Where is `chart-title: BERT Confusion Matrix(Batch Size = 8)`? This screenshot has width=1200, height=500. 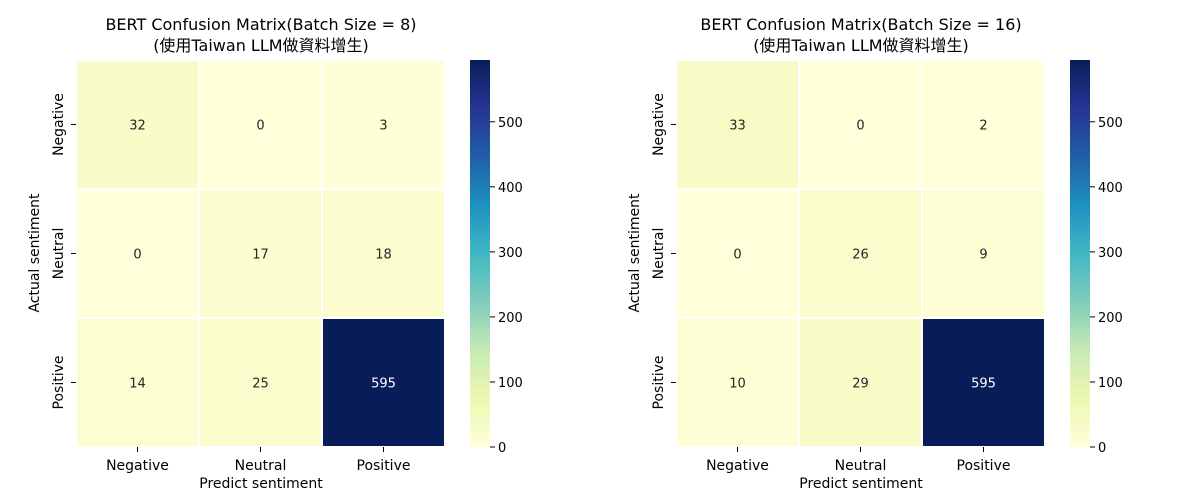
chart-title: BERT Confusion Matrix(Batch Size = 8) is located at coordinates (260, 24).